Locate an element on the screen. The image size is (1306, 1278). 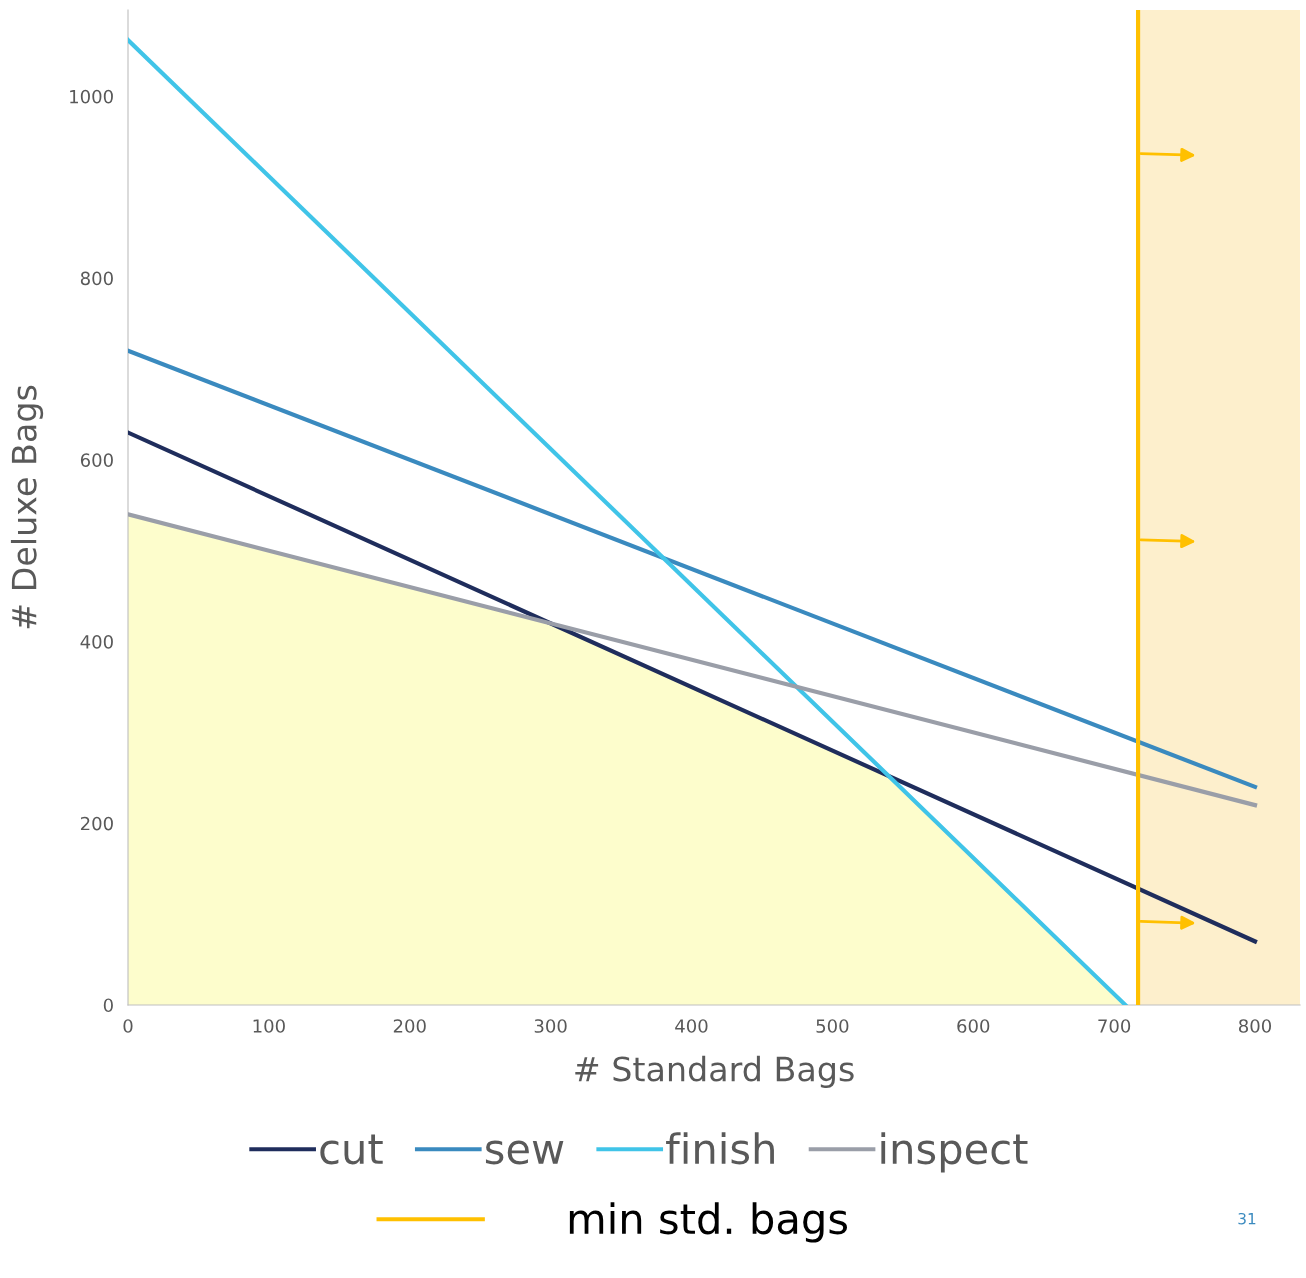
legend-label: sew is located at coordinates (524, 1152).